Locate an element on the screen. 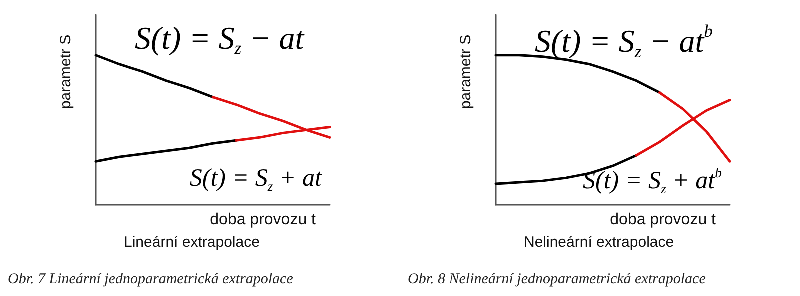 The height and width of the screenshot is (296, 800). text: Nelineární extrapolace is located at coordinates (599, 242).